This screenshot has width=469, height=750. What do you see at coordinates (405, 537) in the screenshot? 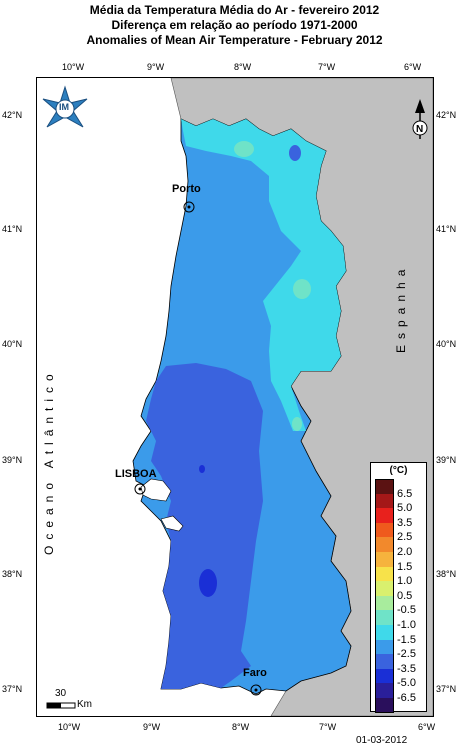
I see `legend-value: 2.5` at bounding box center [405, 537].